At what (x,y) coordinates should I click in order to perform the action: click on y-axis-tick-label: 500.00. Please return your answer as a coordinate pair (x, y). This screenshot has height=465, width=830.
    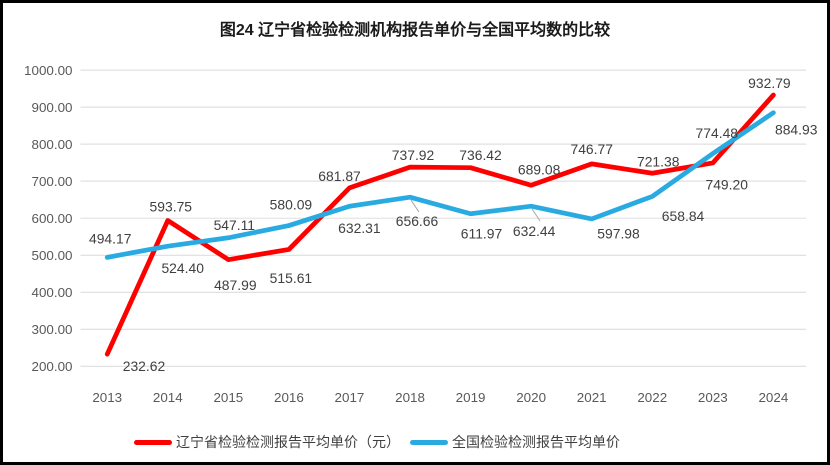
    Looking at the image, I should click on (52, 255).